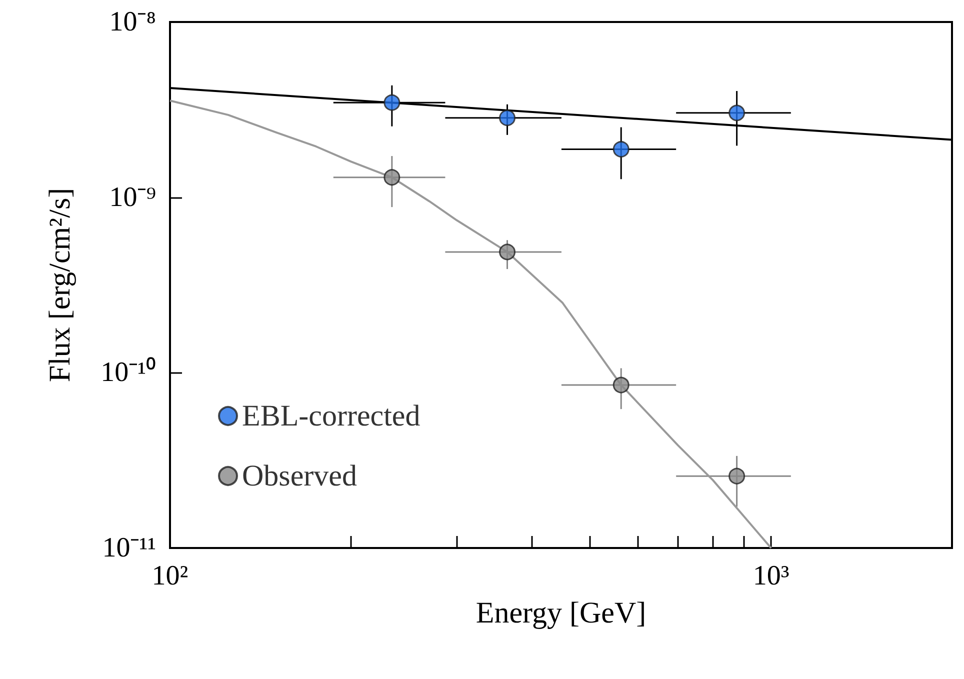 The width and height of the screenshot is (964, 679). What do you see at coordinates (132, 197) in the screenshot?
I see `y-tick-label: 10⁻⁹` at bounding box center [132, 197].